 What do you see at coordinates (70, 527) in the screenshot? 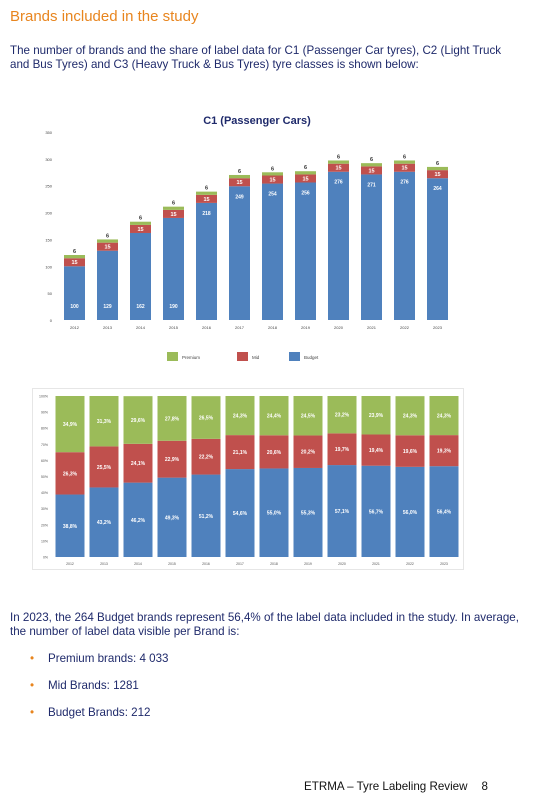
I see `data-label-budget: 38,8%` at bounding box center [70, 527].